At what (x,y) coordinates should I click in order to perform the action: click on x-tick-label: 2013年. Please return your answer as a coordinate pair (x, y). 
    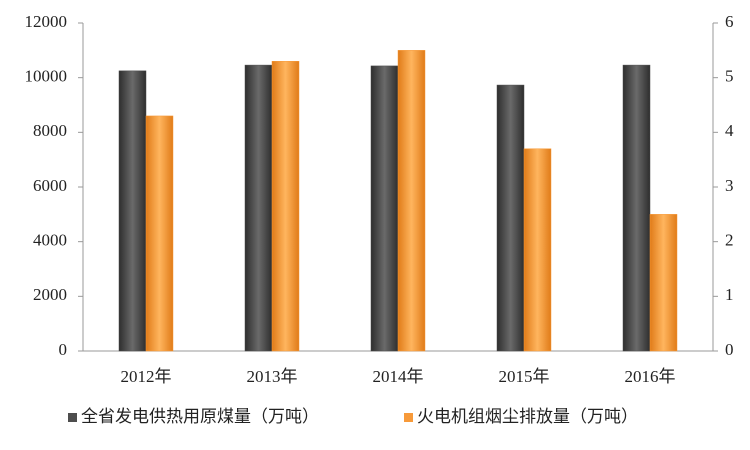
    Looking at the image, I should click on (272, 376).